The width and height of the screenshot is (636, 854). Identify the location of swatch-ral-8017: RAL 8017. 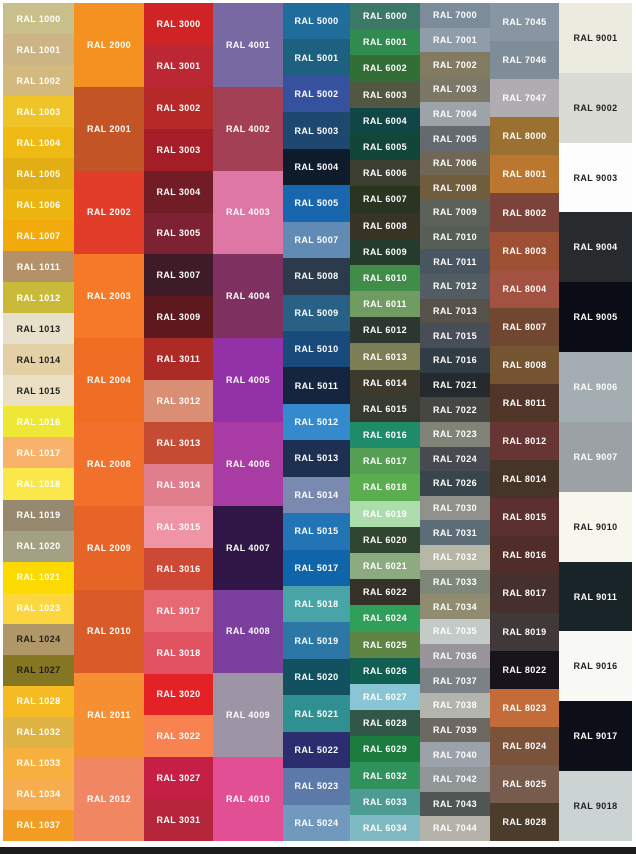
(524, 593).